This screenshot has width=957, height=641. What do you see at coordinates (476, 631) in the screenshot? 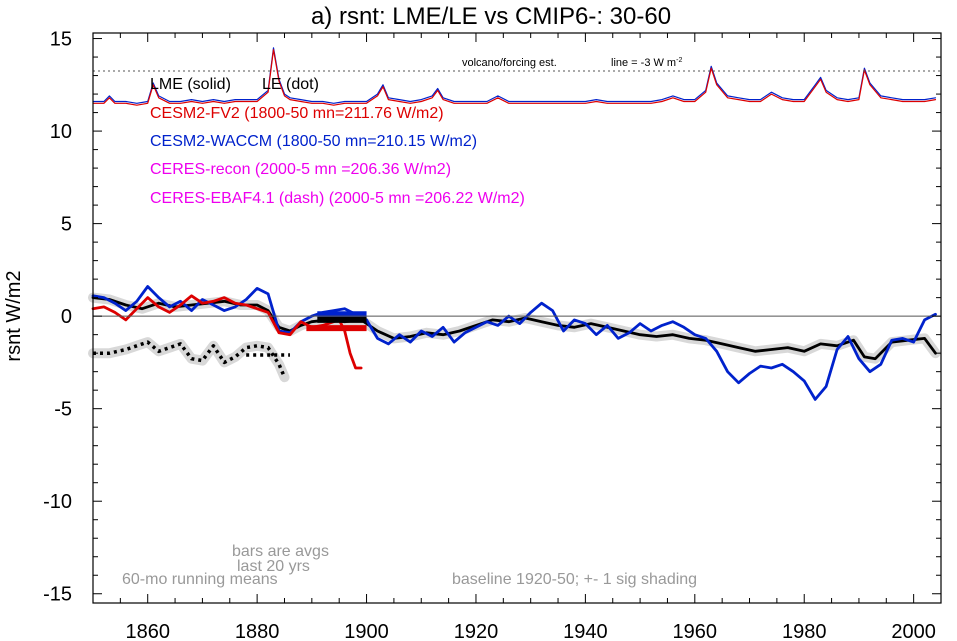
I see `x-tick-label: 1920` at bounding box center [476, 631].